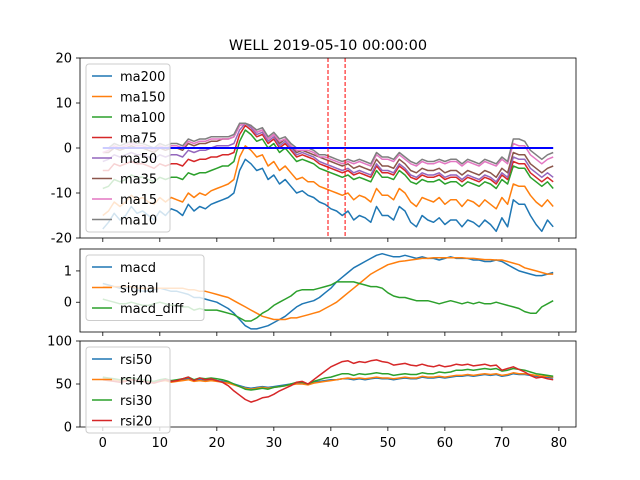 This screenshot has width=640, height=480. What do you see at coordinates (138, 139) in the screenshot?
I see `legend-label: ma75` at bounding box center [138, 139].